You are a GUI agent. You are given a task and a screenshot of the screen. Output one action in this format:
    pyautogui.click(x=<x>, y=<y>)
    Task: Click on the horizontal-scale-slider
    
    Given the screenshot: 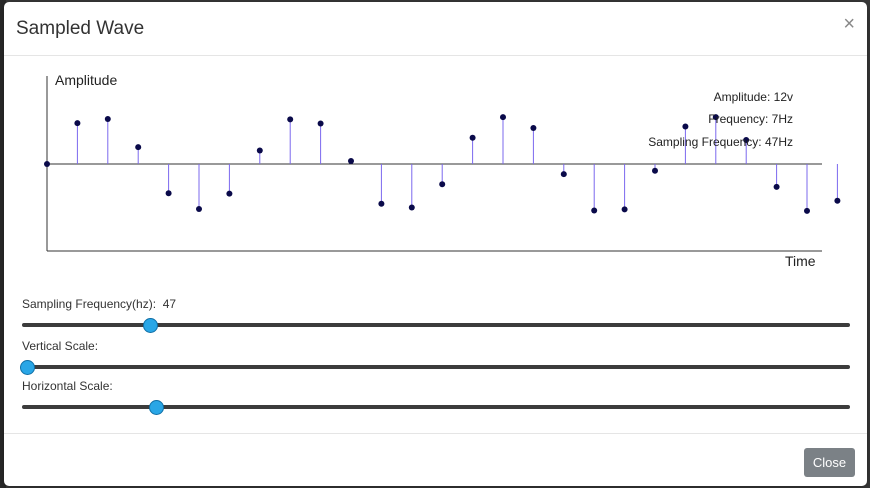 What is the action you would take?
    pyautogui.click(x=436, y=407)
    